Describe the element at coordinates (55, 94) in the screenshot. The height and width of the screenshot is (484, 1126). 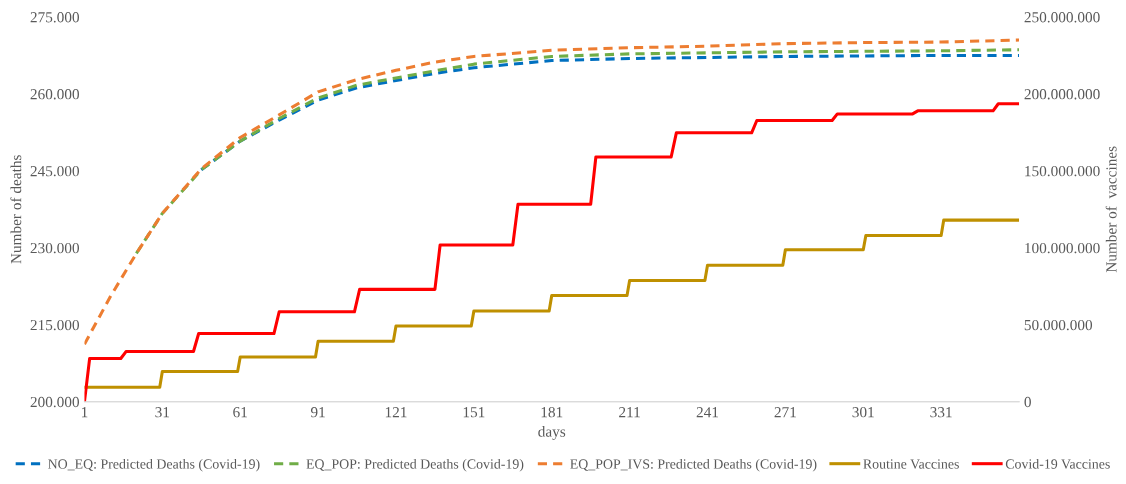
I see `y-tick-label: 260.000` at that location.